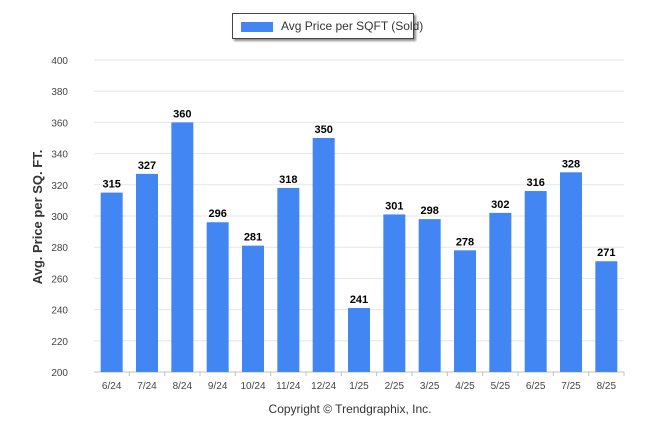 The height and width of the screenshot is (434, 646). What do you see at coordinates (465, 386) in the screenshot?
I see `x-tick-label: 4/25` at bounding box center [465, 386].